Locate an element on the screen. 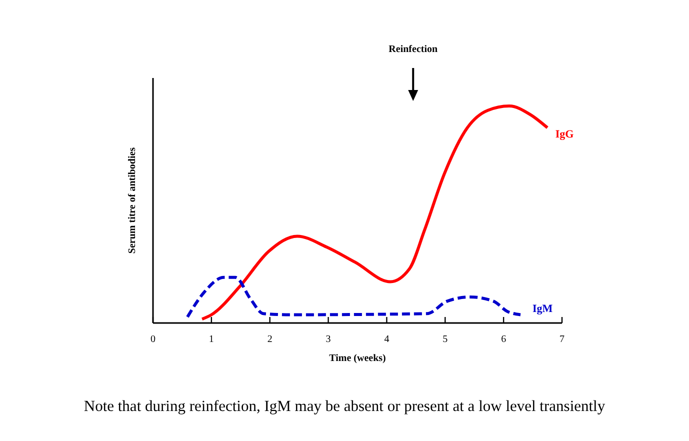 This screenshot has width=689, height=441. x-tick-label: 7 is located at coordinates (562, 339).